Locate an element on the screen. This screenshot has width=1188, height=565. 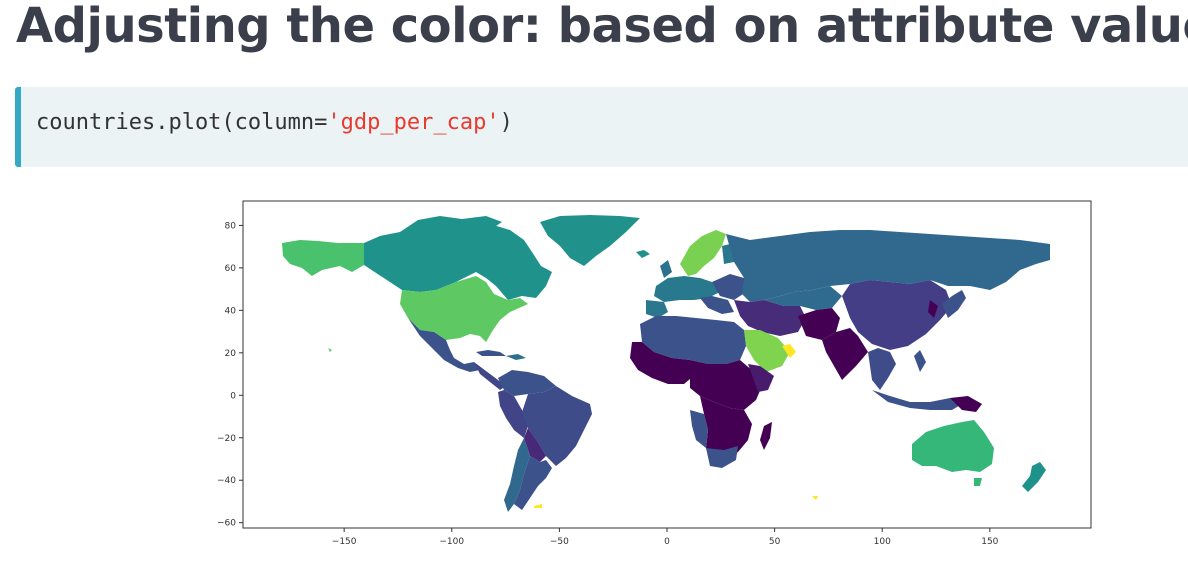
x-tick-label: 100 is located at coordinates (882, 542).